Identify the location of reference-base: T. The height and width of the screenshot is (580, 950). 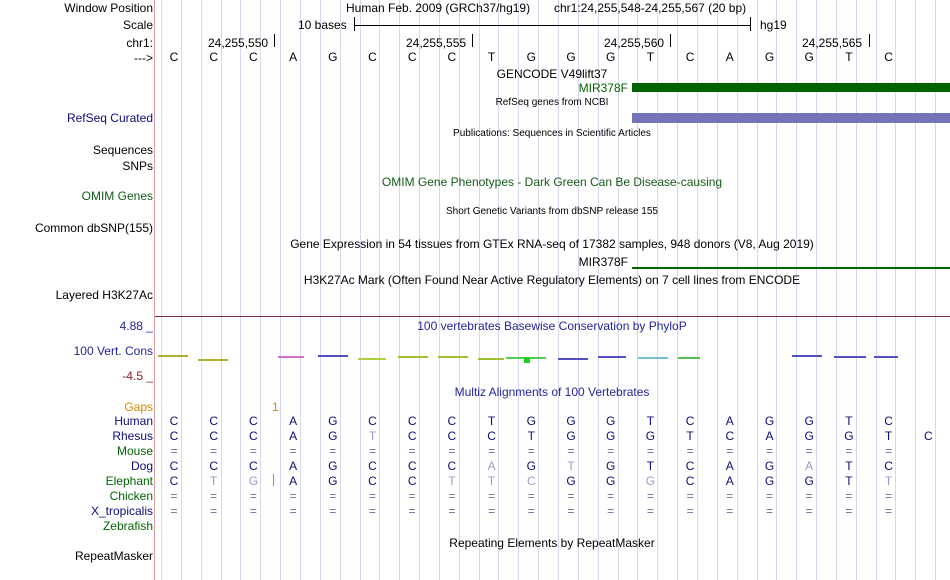
(491, 57).